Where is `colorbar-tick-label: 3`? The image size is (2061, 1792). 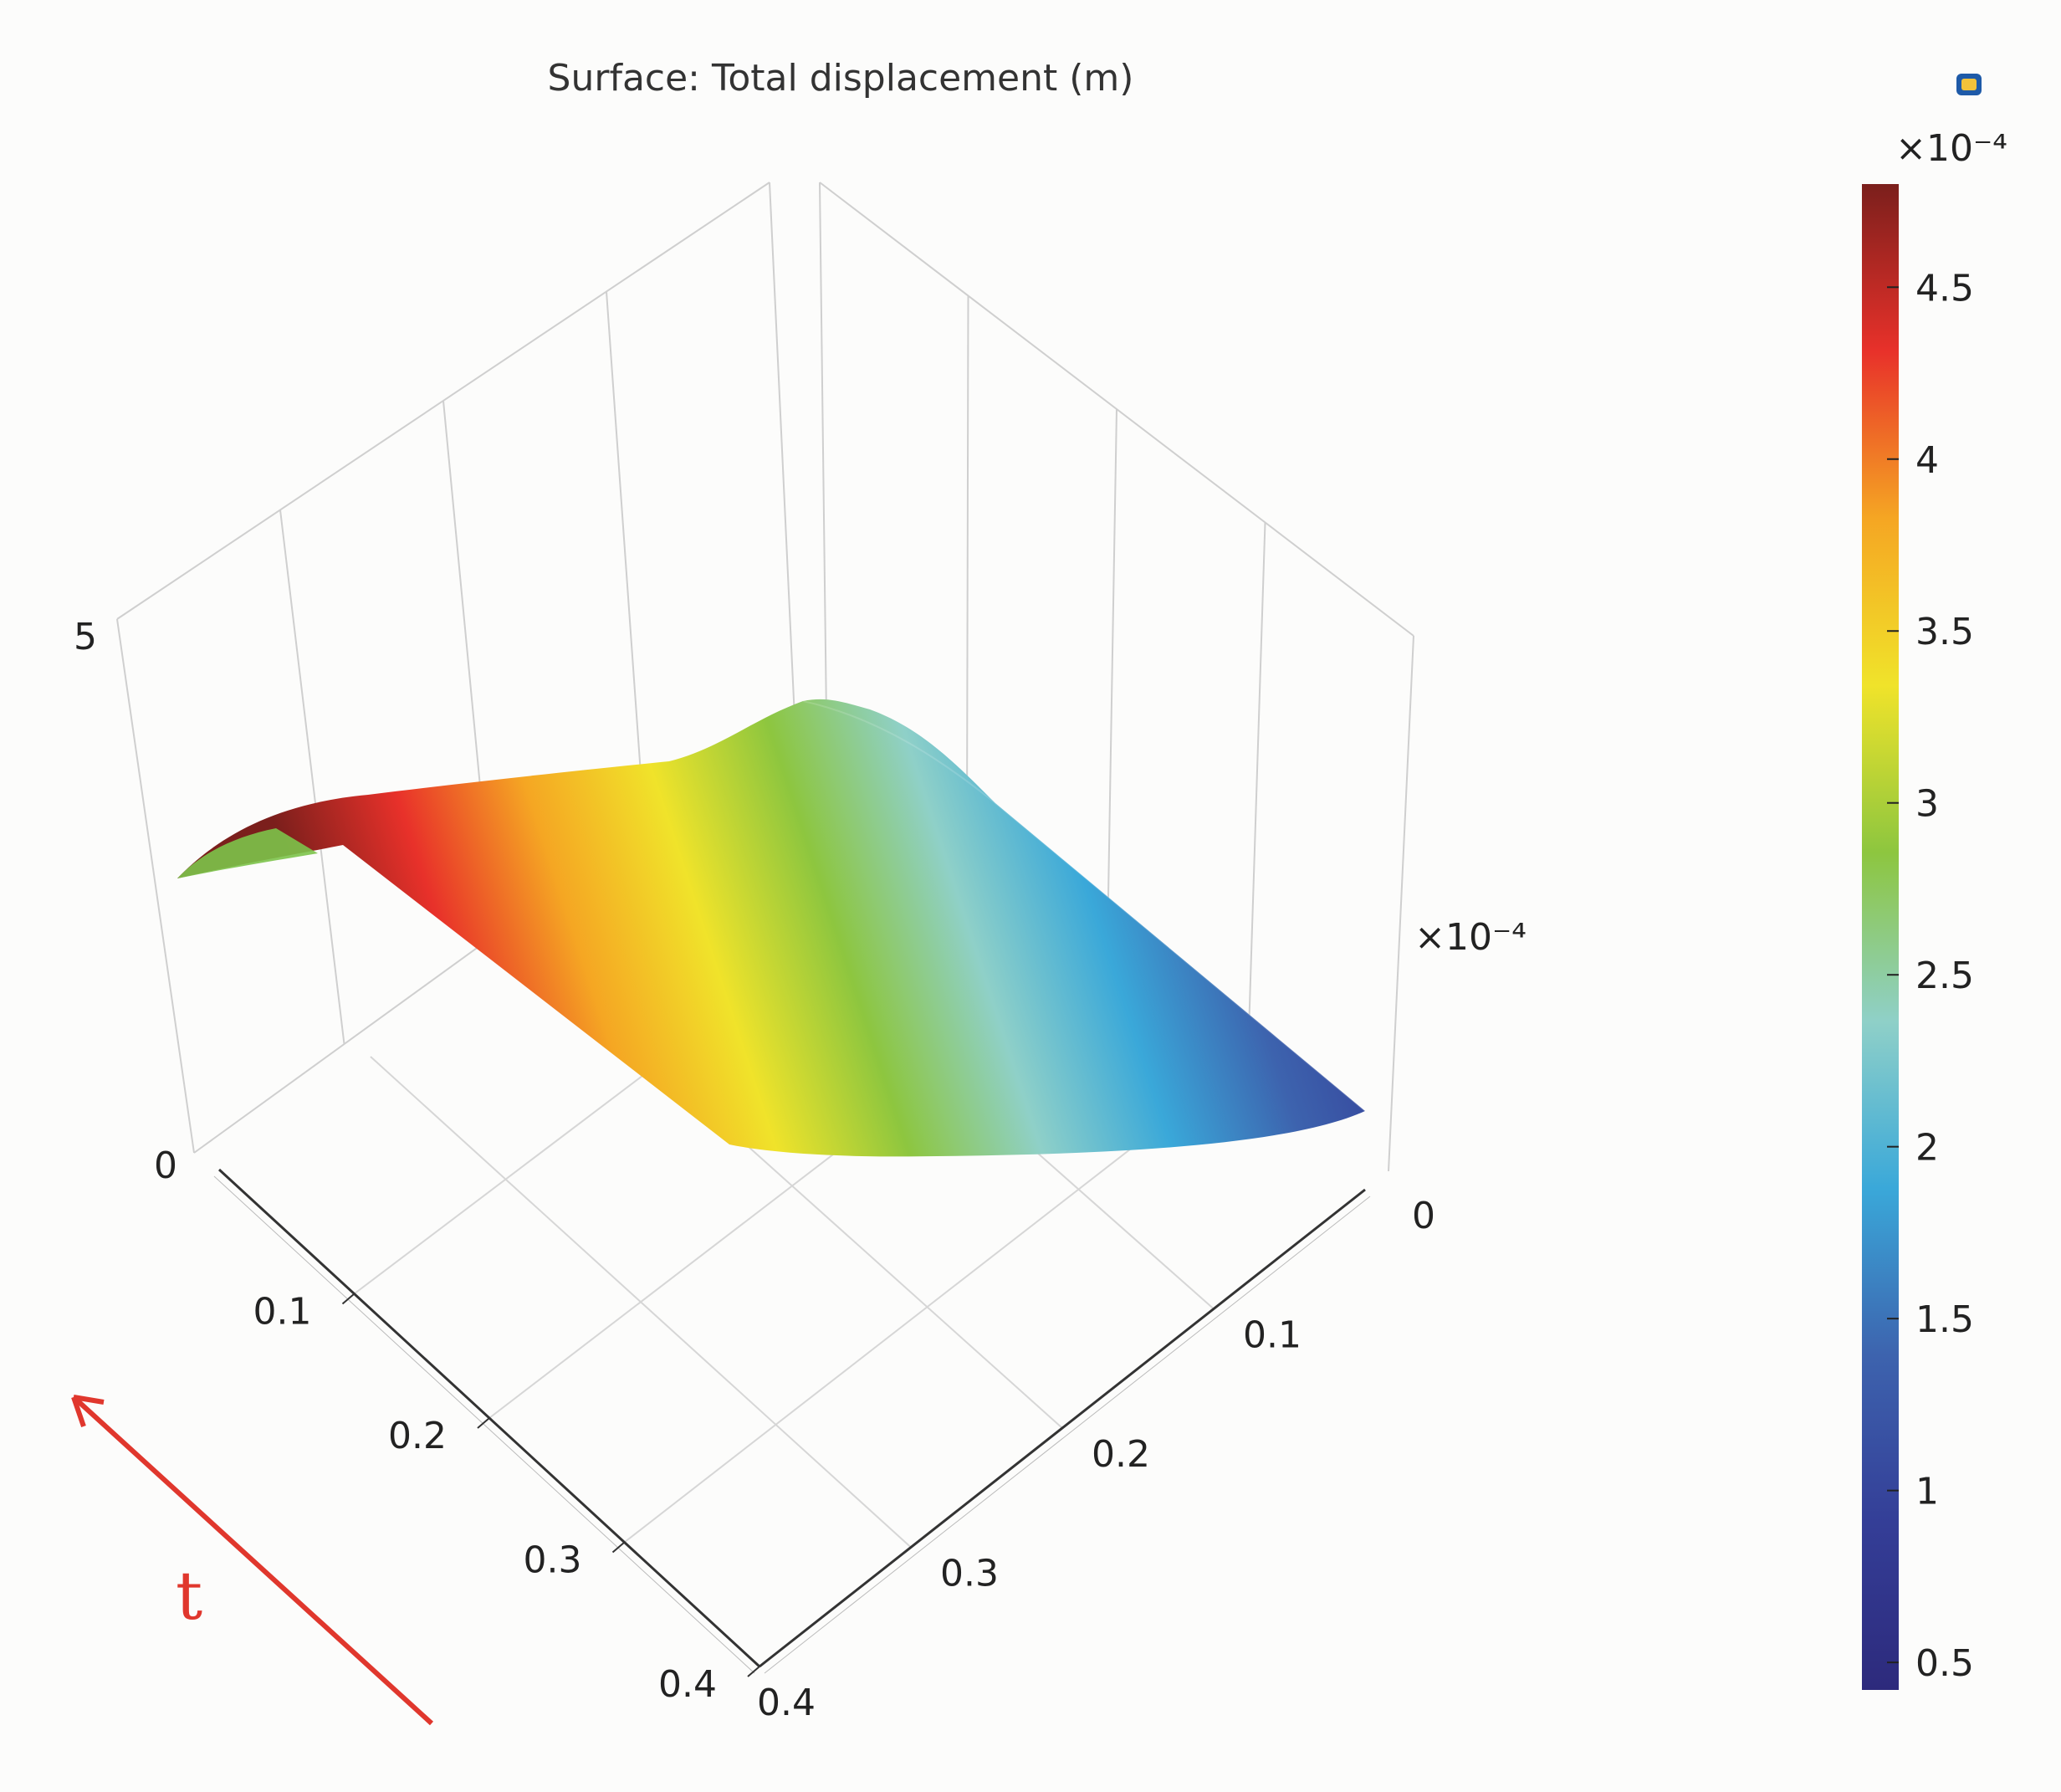 colorbar-tick-label: 3 is located at coordinates (1927, 804).